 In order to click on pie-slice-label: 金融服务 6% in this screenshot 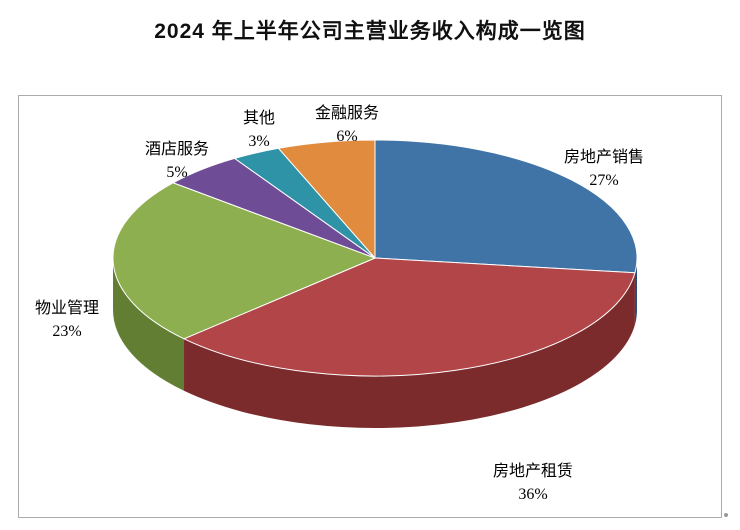, I will do `click(347, 125)`.